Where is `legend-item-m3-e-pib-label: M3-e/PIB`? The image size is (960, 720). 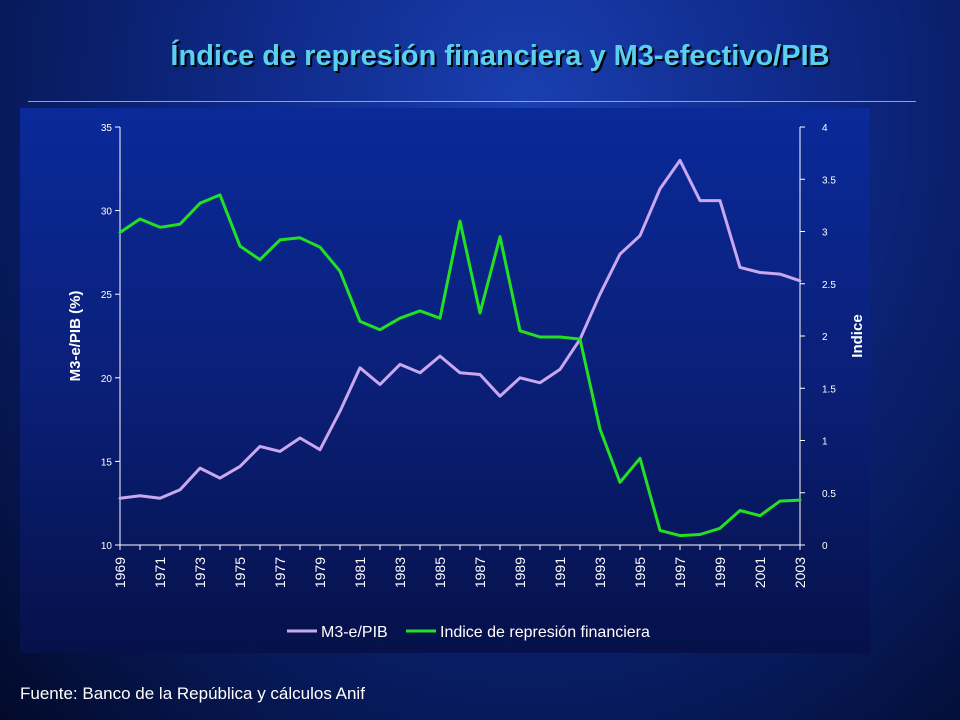 legend-item-m3-e-pib-label: M3-e/PIB is located at coordinates (354, 632).